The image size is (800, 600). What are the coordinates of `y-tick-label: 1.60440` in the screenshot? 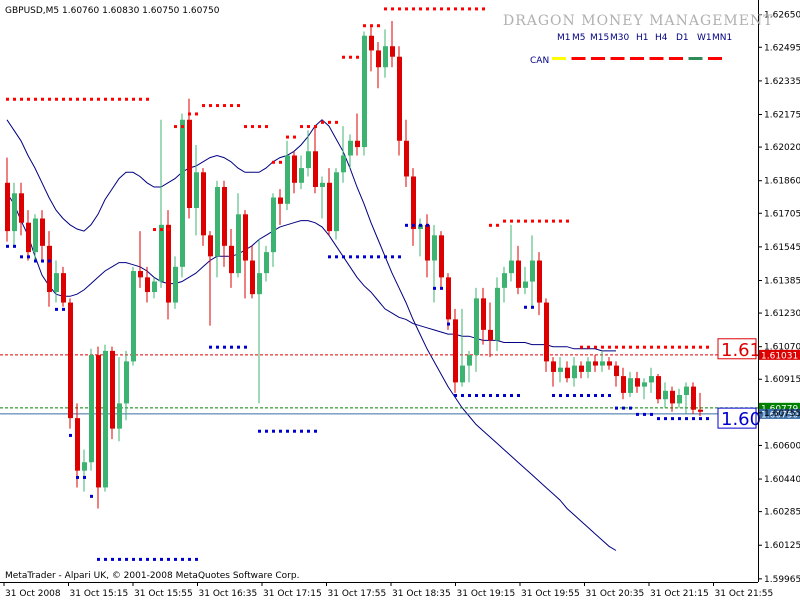 It's located at (782, 480).